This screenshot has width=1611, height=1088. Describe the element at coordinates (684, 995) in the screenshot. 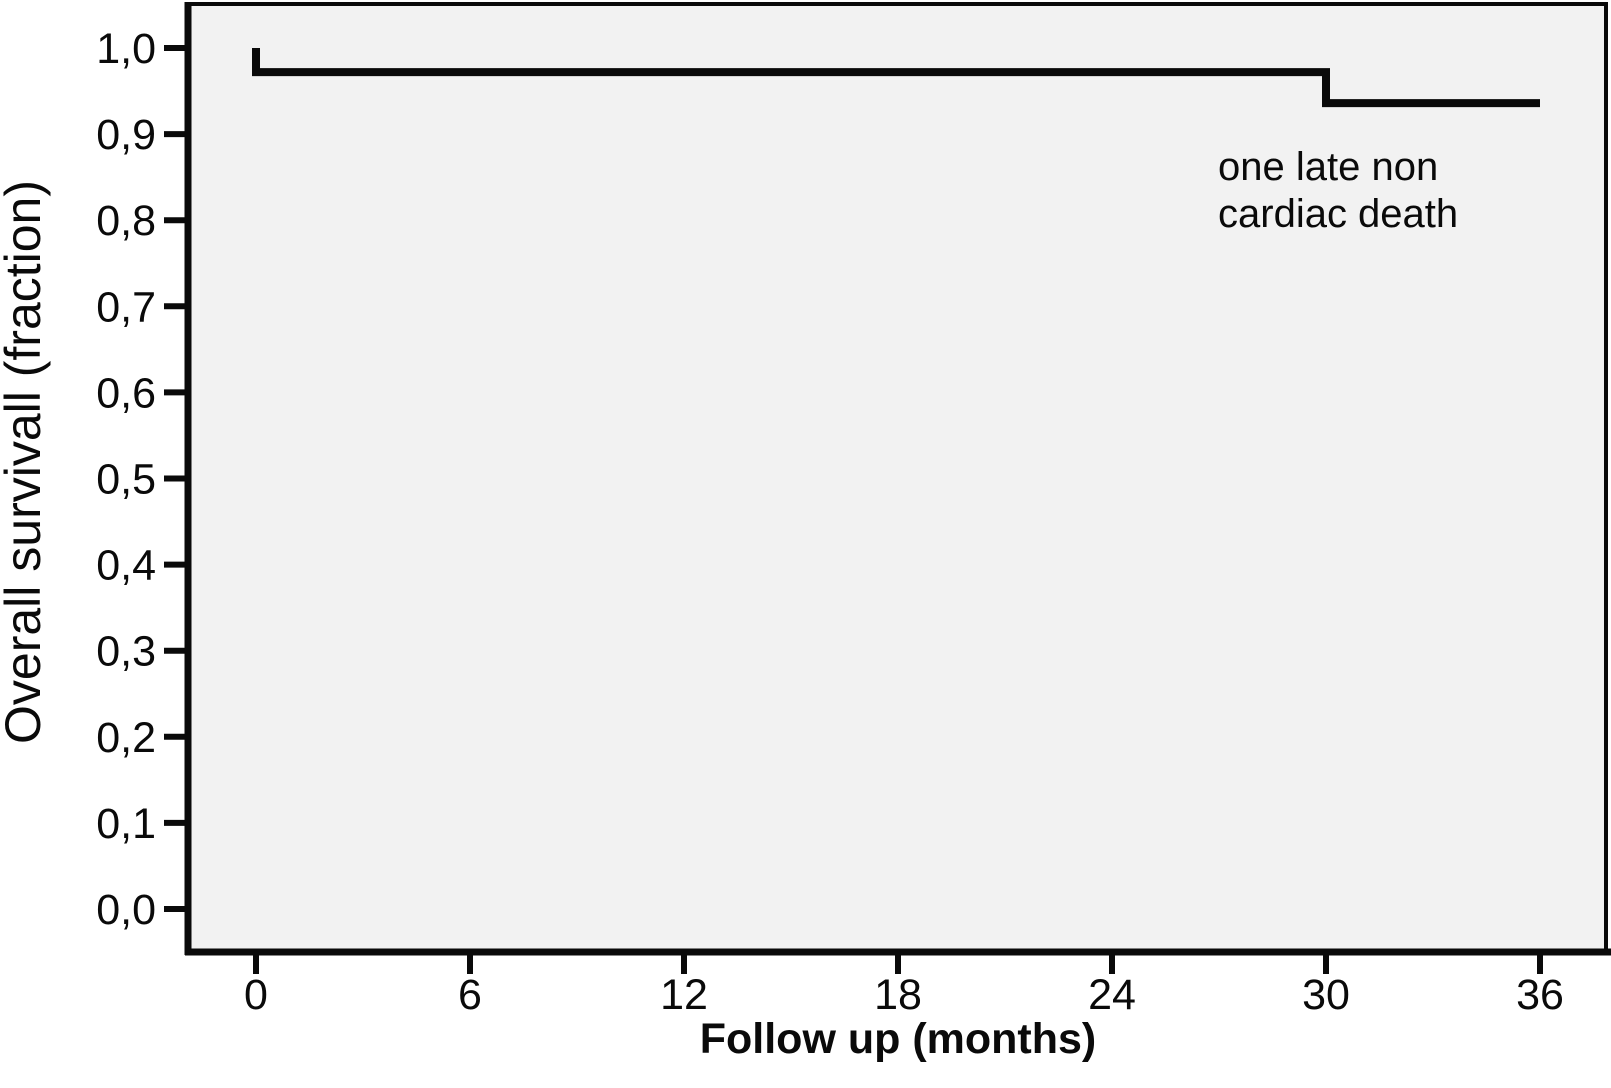

I see `x-tick-label: 12` at that location.